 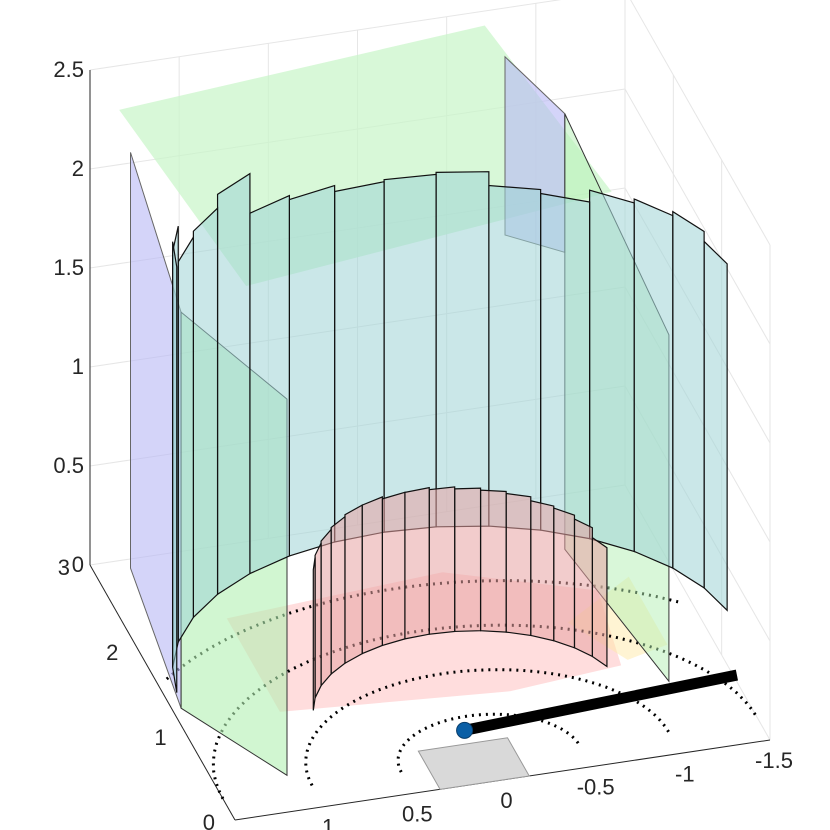 I want to click on x-tick-label: 1.5, so click(x=239, y=829).